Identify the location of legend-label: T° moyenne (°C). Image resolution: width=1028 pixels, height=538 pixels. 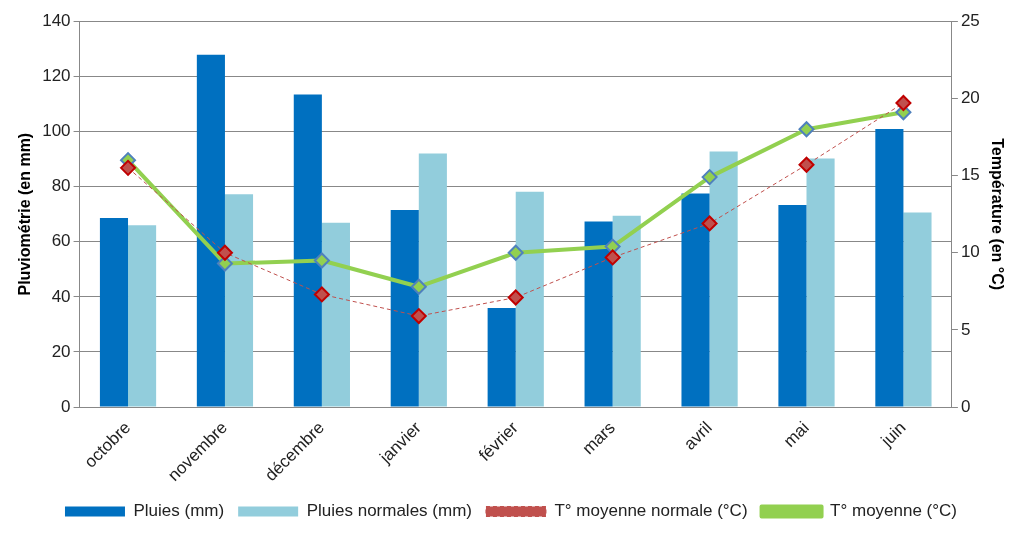
(894, 511).